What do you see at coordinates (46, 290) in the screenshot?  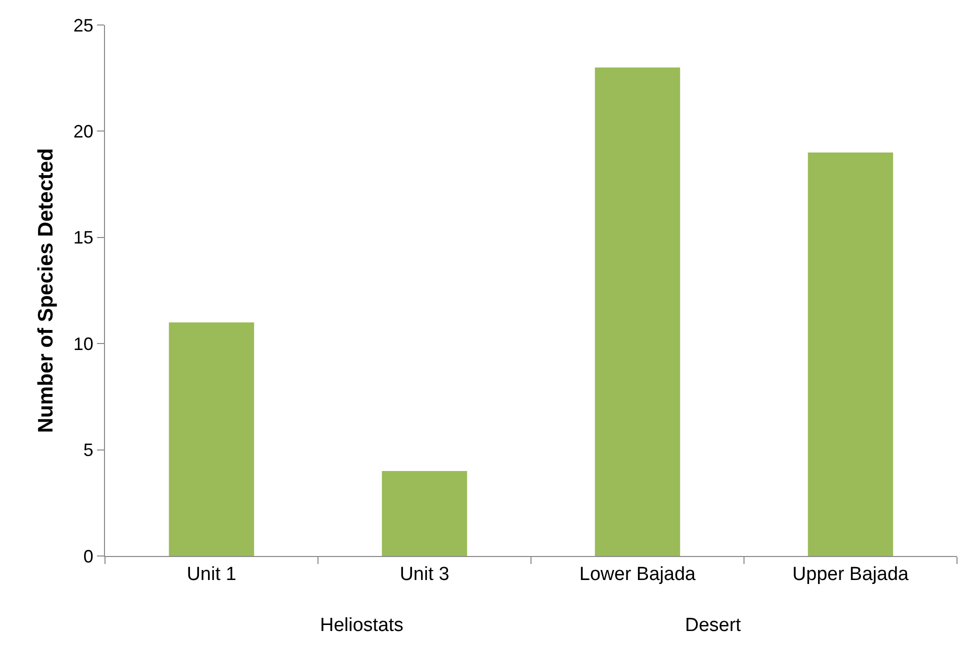 I see `y-axis-title: Number of Species Detected` at bounding box center [46, 290].